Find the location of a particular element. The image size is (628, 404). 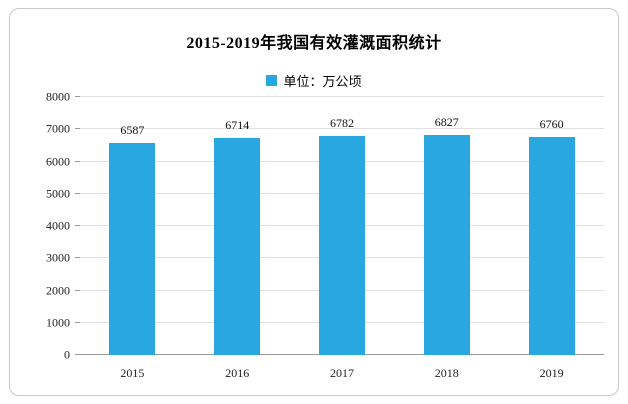

y-tick-label: 6000 is located at coordinates (58, 161).